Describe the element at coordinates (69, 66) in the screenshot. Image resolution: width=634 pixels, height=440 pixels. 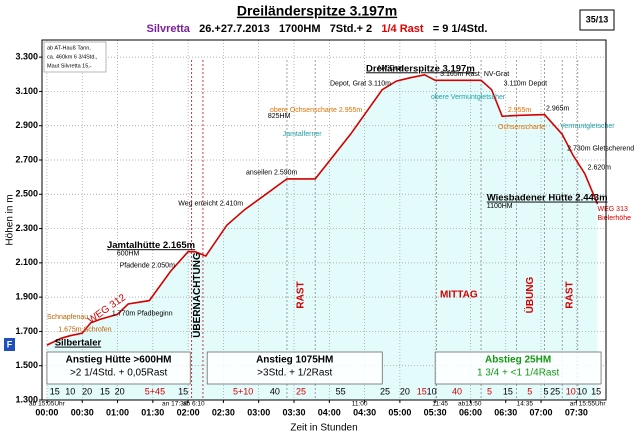
I see `note: Maut Silvretta 15,-` at that location.